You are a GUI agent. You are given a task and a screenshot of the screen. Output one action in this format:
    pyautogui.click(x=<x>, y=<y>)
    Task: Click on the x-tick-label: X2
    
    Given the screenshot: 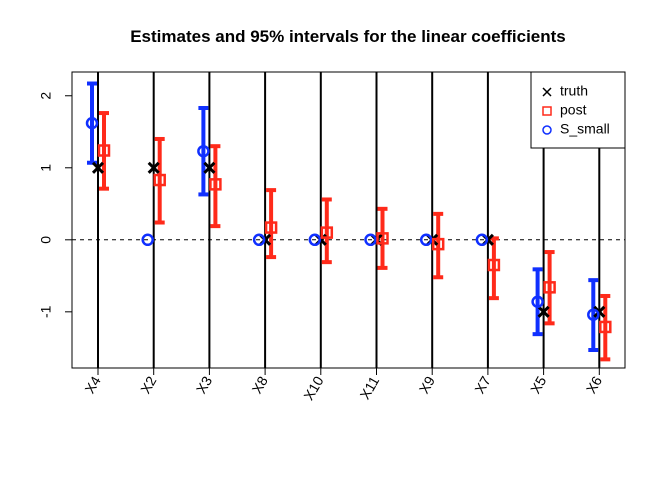 What is the action you would take?
    pyautogui.click(x=148, y=384)
    